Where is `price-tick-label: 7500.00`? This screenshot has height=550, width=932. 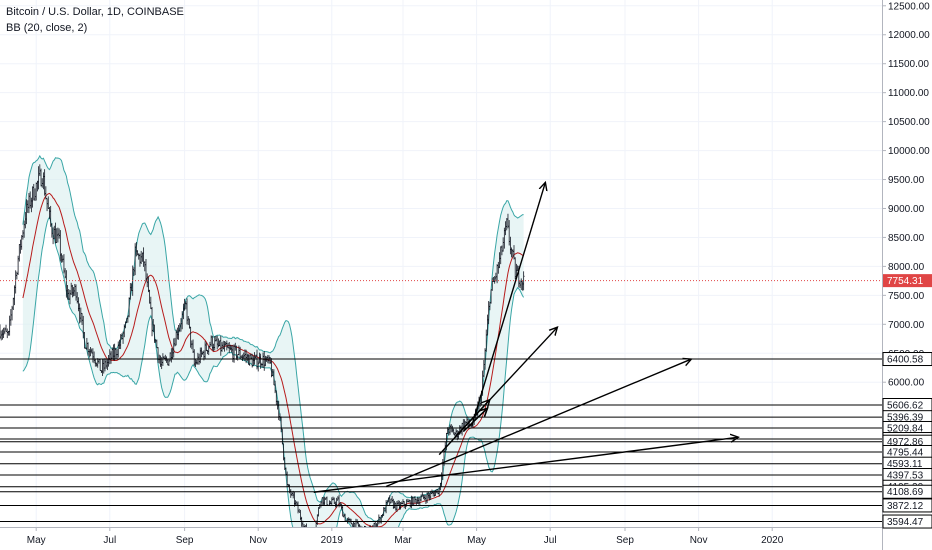
price-tick-label: 7500.00 is located at coordinates (906, 296).